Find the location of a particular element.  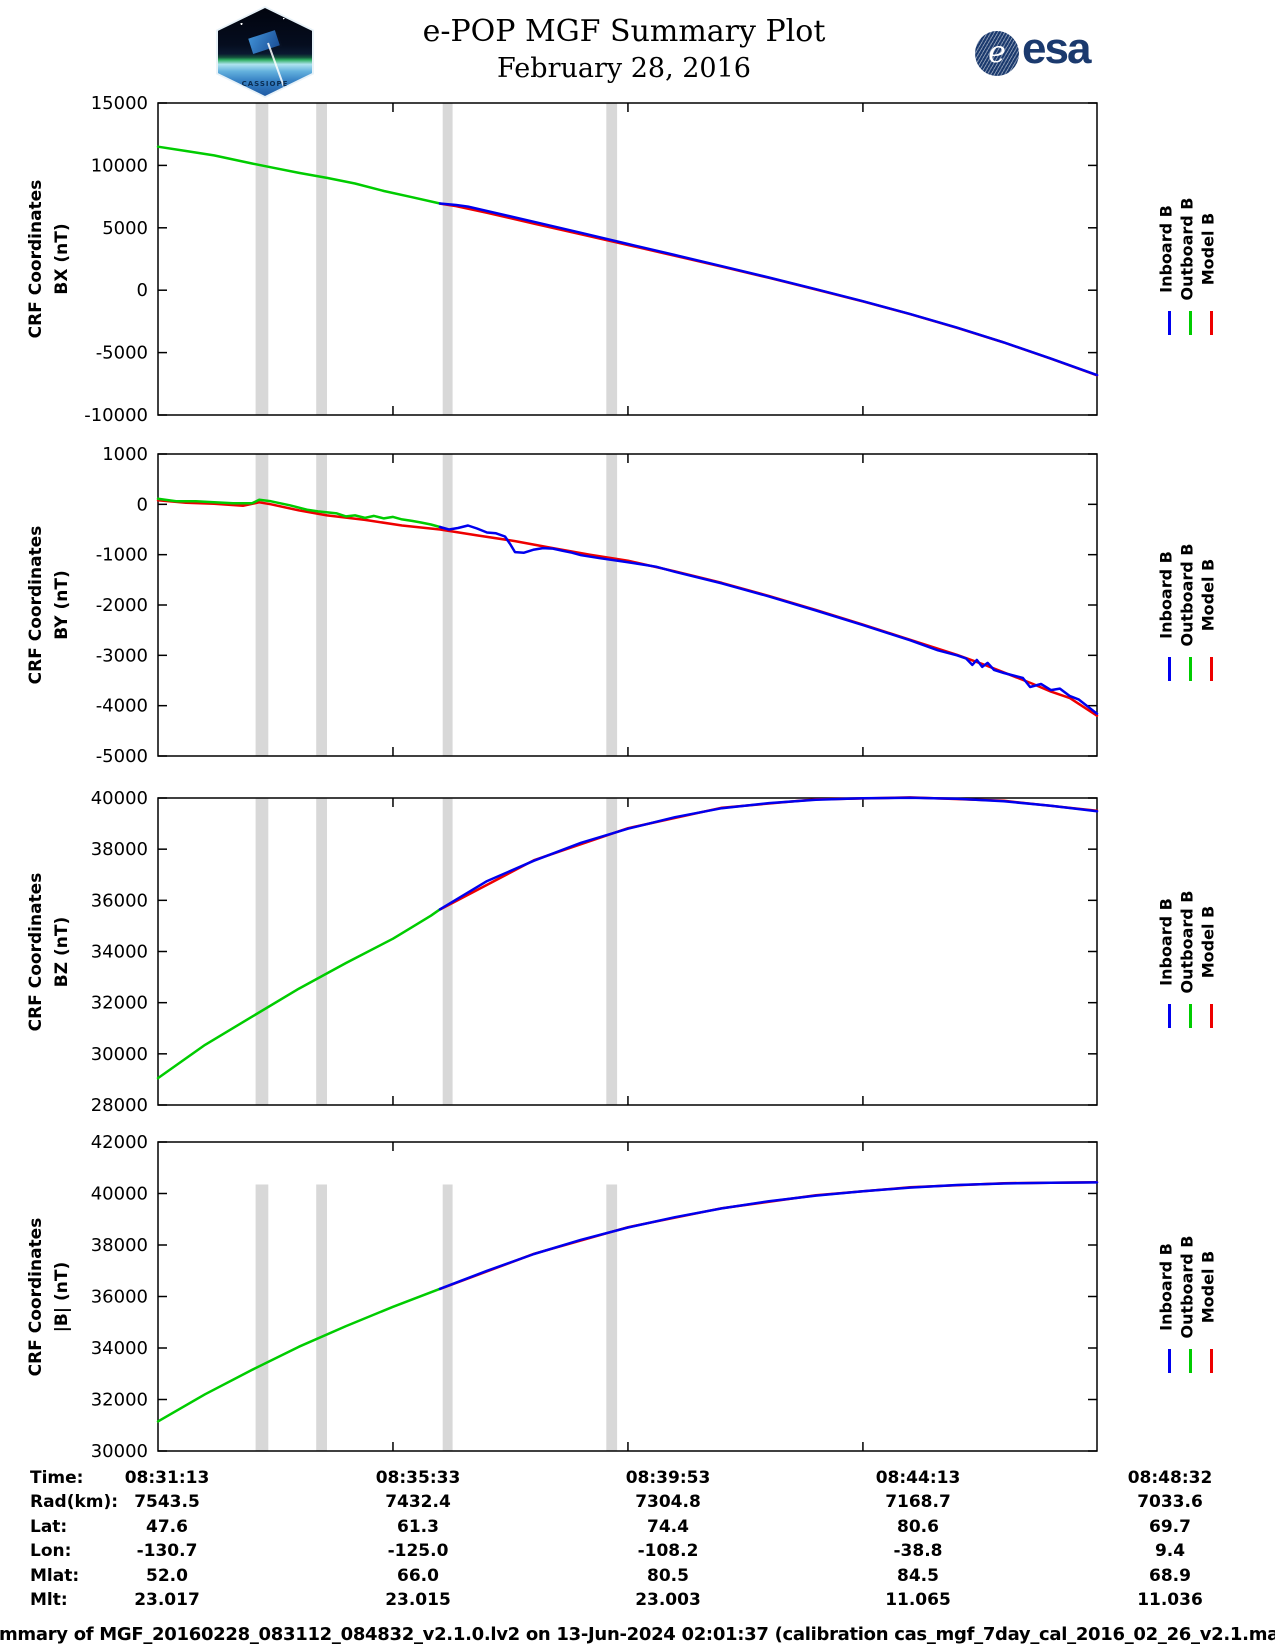

table-cell: 7168.7 is located at coordinates (918, 1502).